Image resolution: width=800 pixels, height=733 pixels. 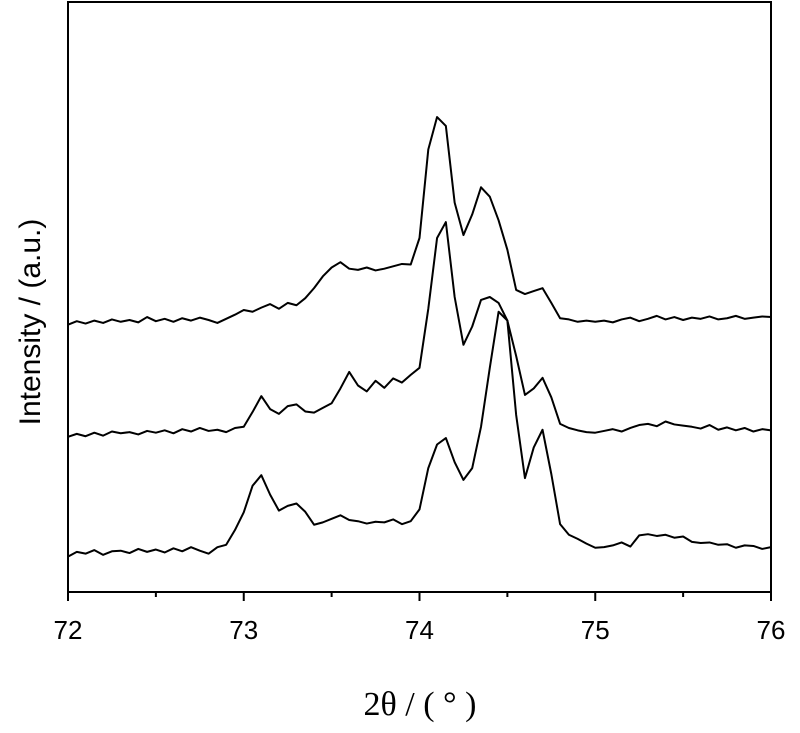 I want to click on x-tick-label: 72, so click(x=68, y=630).